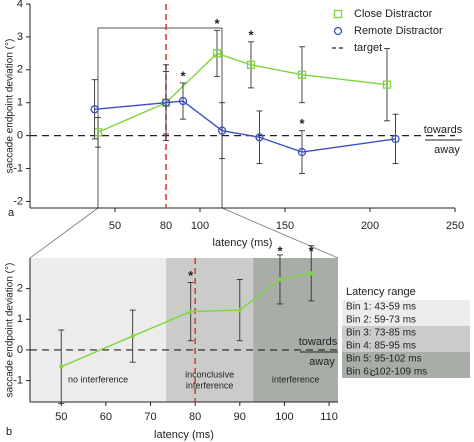 Image resolution: width=474 pixels, height=442 pixels. What do you see at coordinates (106, 417) in the screenshot?
I see `x-tick-label: 60` at bounding box center [106, 417].